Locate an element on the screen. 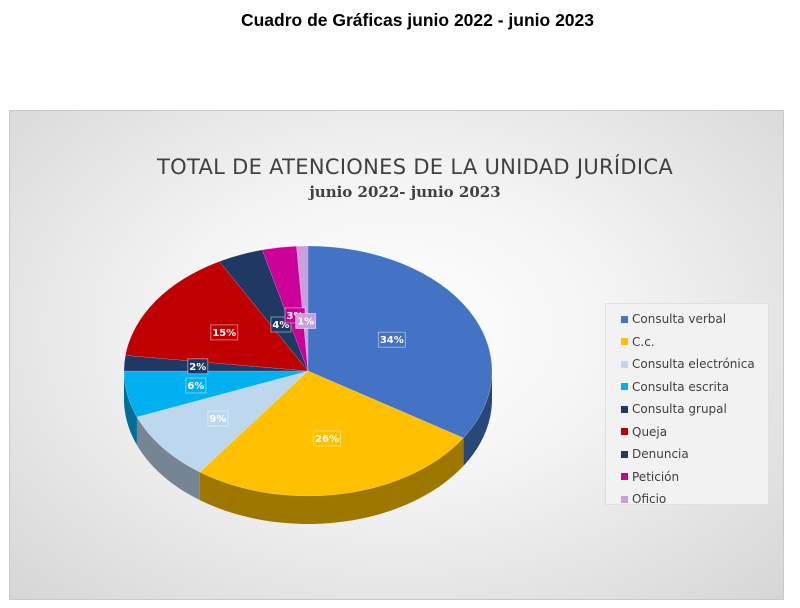 This screenshot has height=608, width=800. data-label-text: 6% is located at coordinates (195, 386).